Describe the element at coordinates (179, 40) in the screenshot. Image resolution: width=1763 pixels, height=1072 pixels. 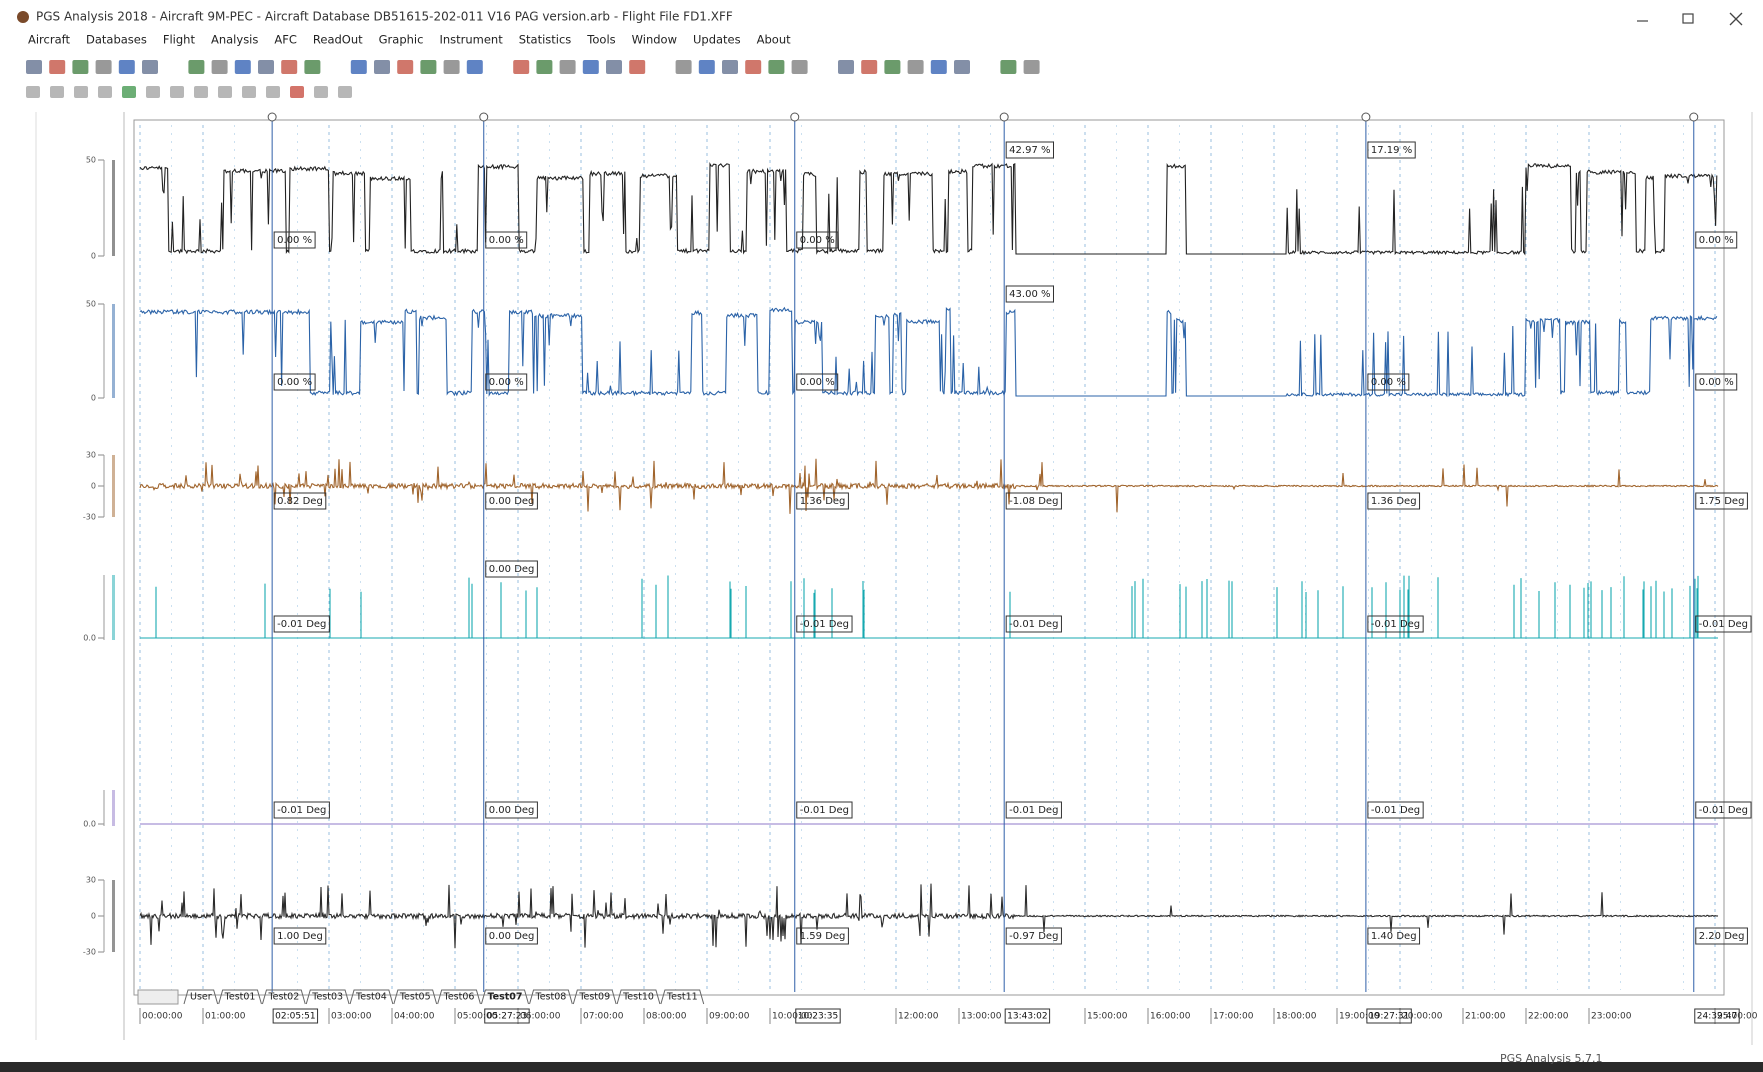
I see `menu-item: Flight` at that location.